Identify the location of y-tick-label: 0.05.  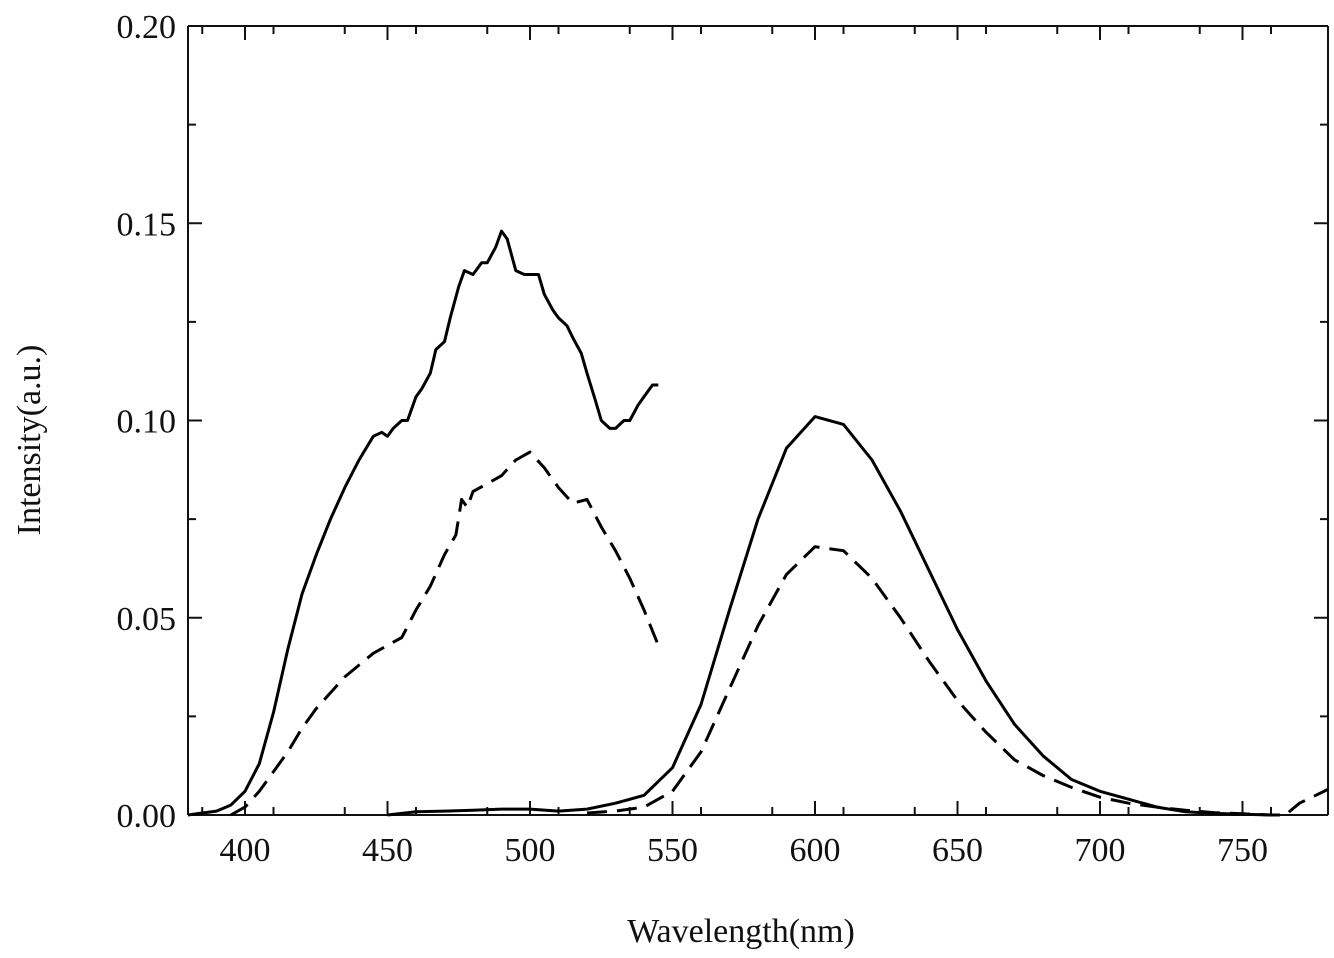
(147, 619).